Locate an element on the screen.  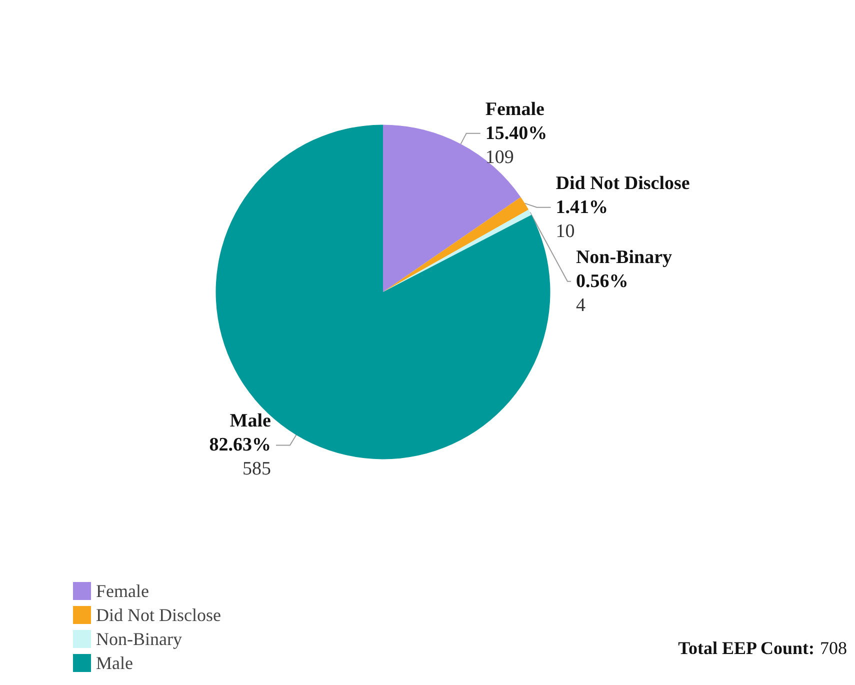
slice-label: Did Not Disclose is located at coordinates (623, 183).